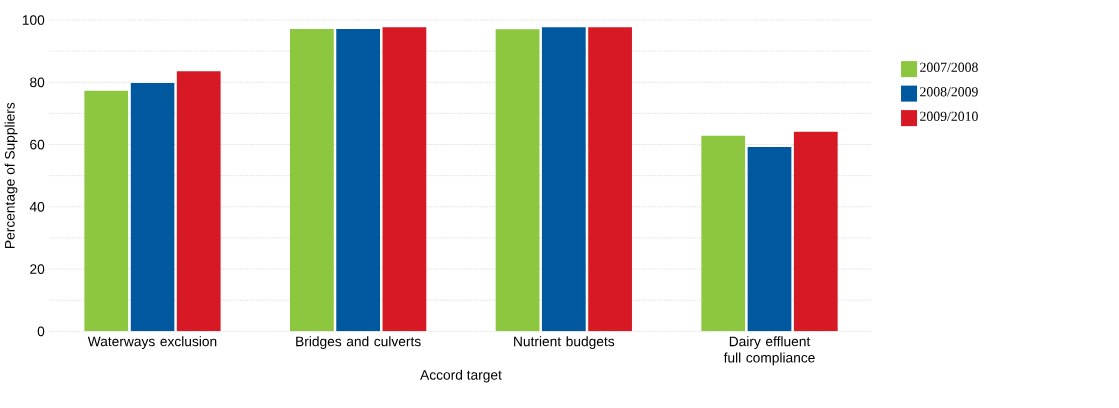  Describe the element at coordinates (33, 20) in the screenshot. I see `y-tick-label: 100` at that location.